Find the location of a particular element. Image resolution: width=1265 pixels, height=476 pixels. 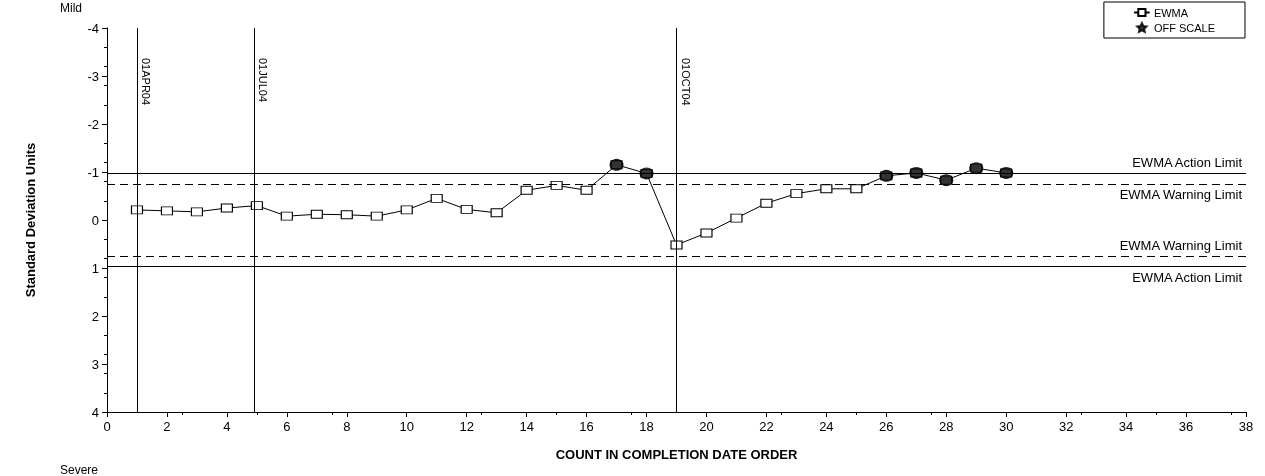

x-tick-label: 10 is located at coordinates (406, 426).